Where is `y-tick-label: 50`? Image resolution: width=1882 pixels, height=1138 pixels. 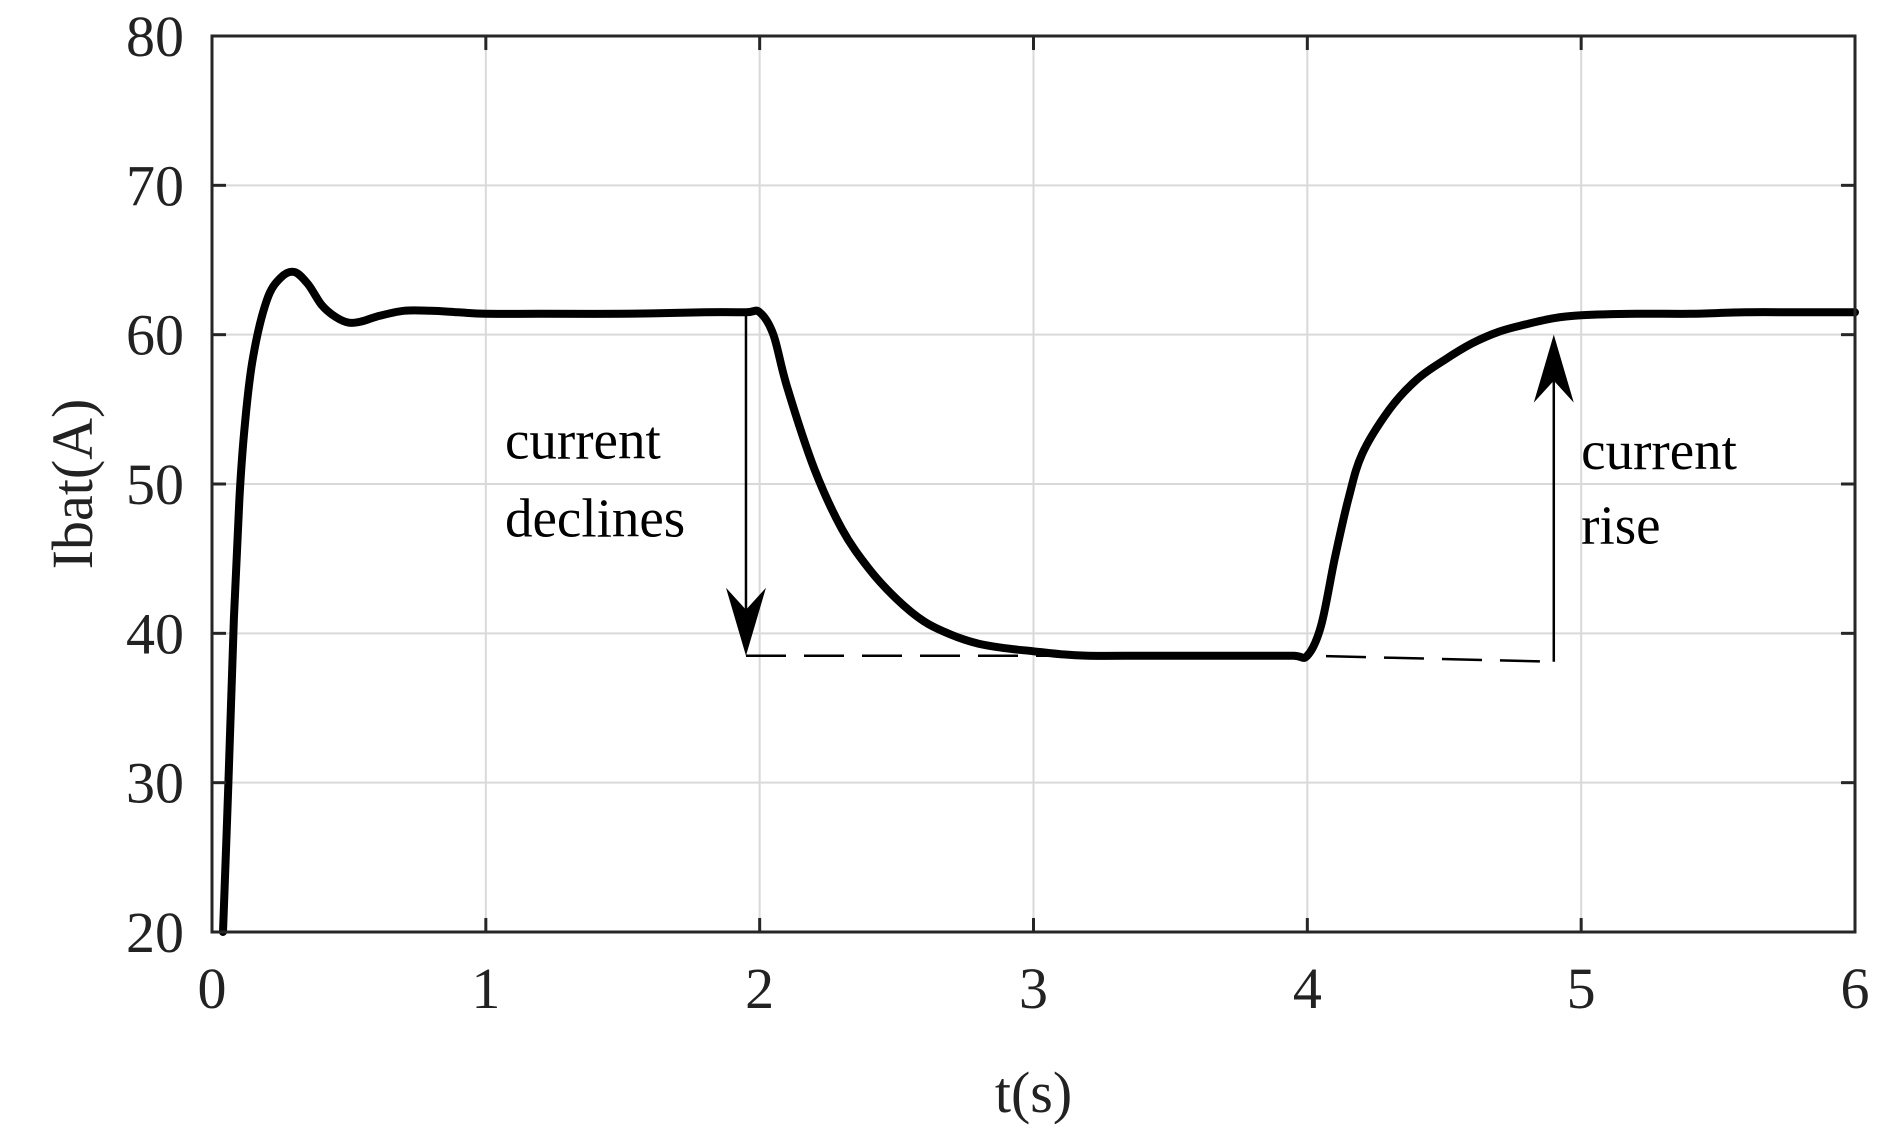
y-tick-label: 50 is located at coordinates (155, 484).